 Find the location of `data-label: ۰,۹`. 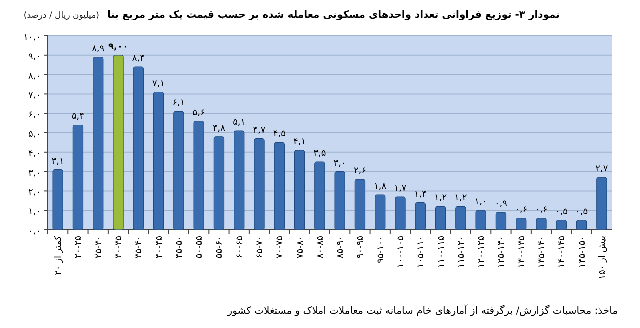

data-label: ۰,۹ is located at coordinates (501, 205).